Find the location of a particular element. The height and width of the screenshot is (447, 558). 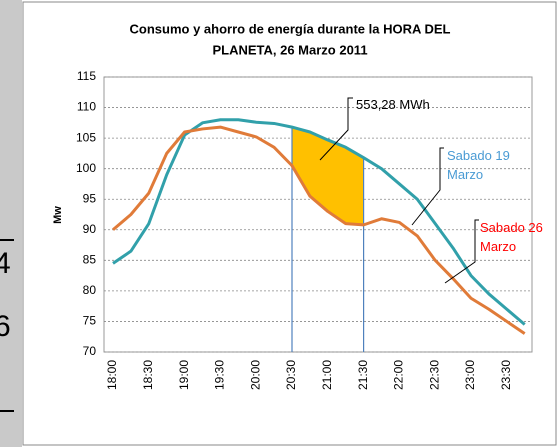

side-text: 6 is located at coordinates (5, 326).